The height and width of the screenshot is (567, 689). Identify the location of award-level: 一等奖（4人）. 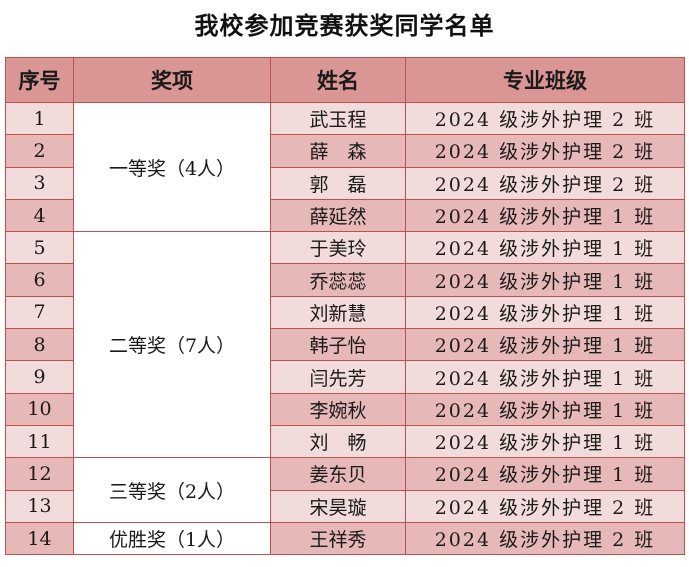
(172, 167).